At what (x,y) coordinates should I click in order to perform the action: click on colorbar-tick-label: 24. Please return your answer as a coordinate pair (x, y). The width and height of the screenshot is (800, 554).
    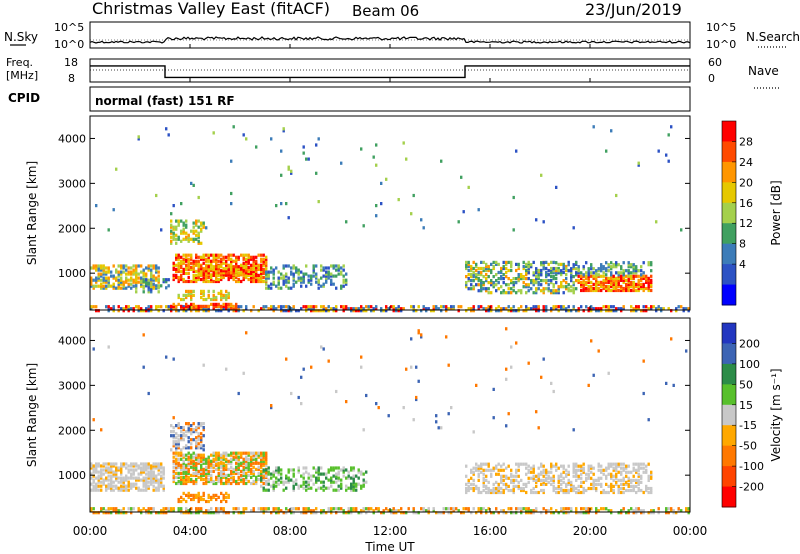
    Looking at the image, I should click on (746, 162).